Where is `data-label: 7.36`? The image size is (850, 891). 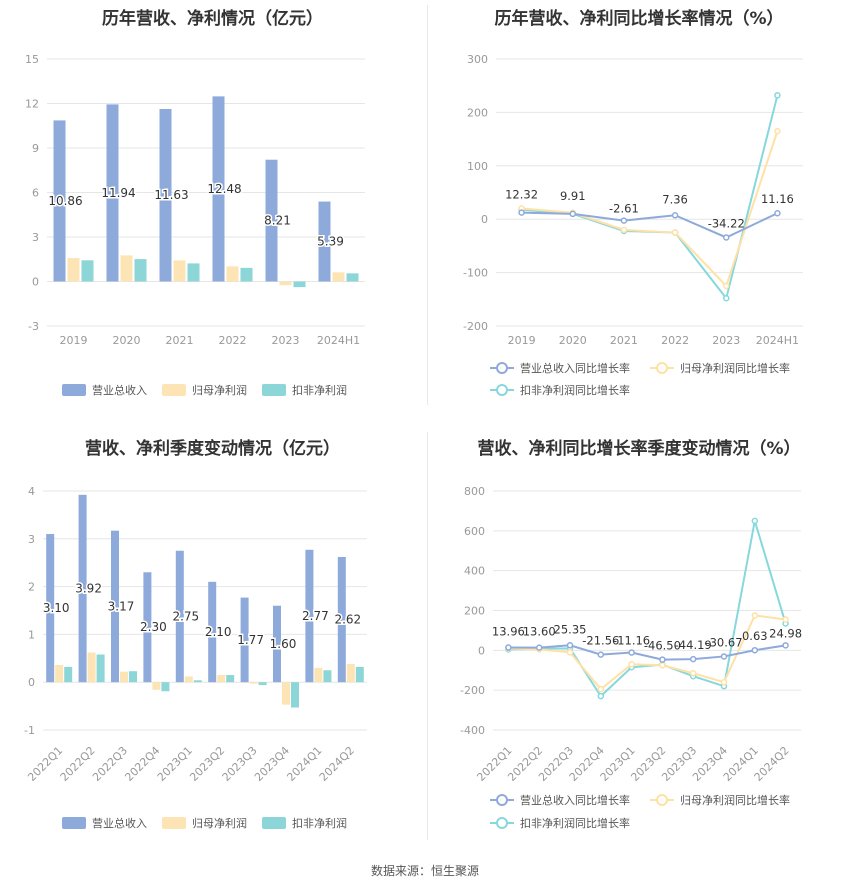 data-label: 7.36 is located at coordinates (675, 199).